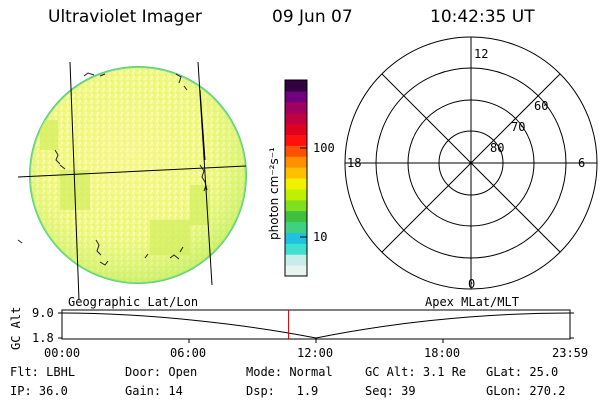 The image size is (600, 400). What do you see at coordinates (518, 127) in the screenshot?
I see `polar-lat-70: 70` at bounding box center [518, 127].